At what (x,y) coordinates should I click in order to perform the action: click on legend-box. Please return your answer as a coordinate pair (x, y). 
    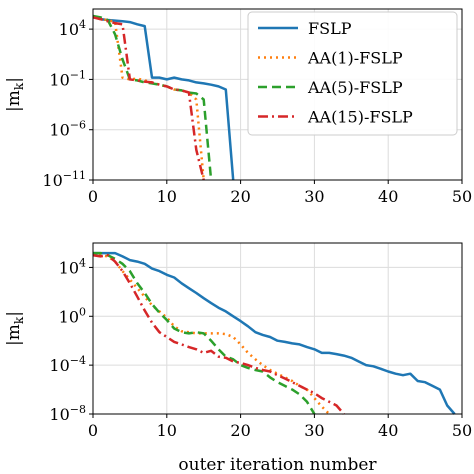
    Looking at the image, I should click on (352, 73).